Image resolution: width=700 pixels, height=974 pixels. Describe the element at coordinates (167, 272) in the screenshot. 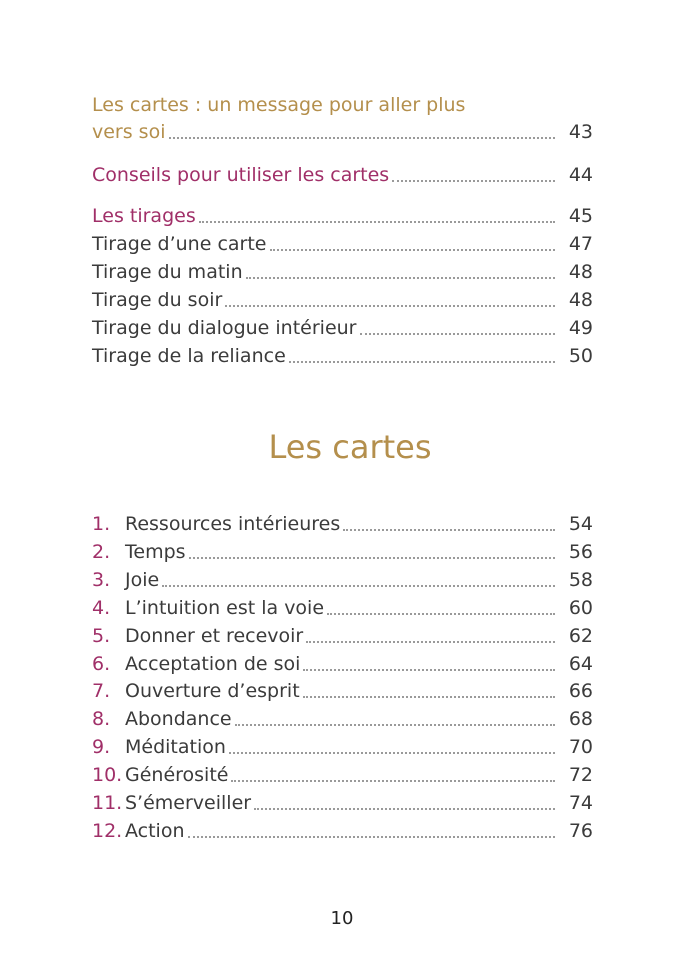

I see `toc-title: Tirage du matin` at that location.